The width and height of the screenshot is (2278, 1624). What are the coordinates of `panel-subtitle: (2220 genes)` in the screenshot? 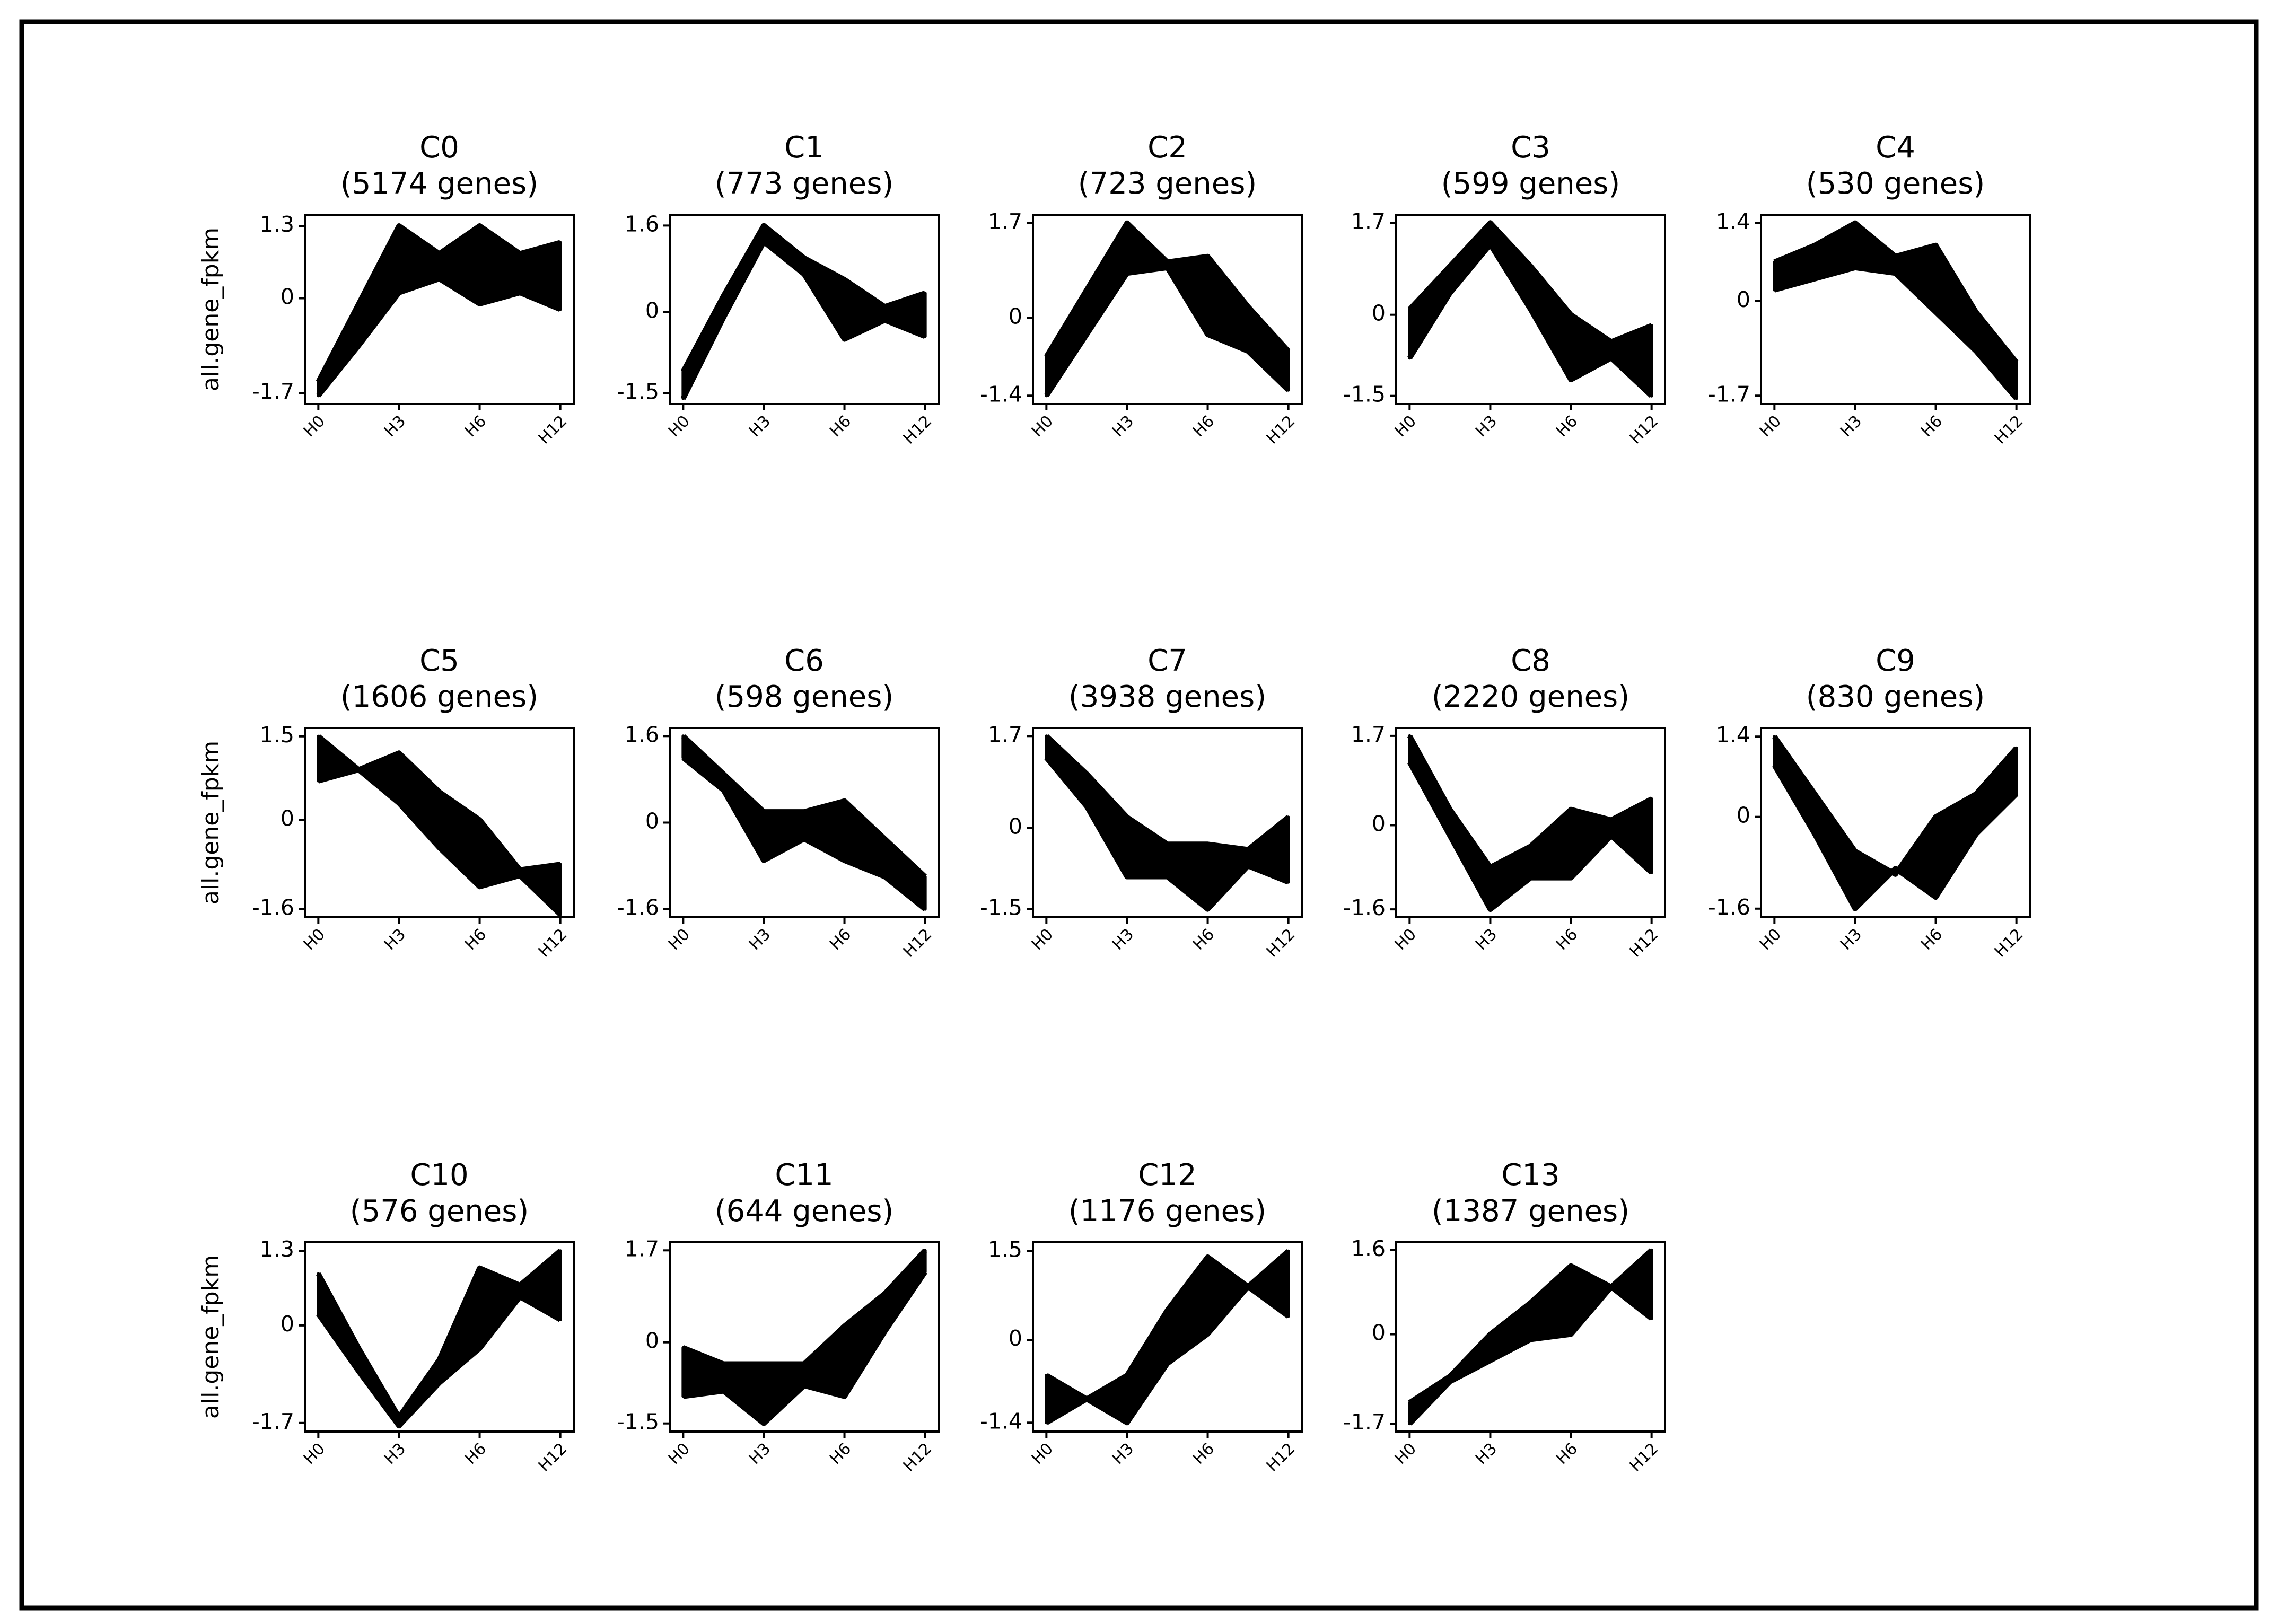 It's located at (1530, 697).